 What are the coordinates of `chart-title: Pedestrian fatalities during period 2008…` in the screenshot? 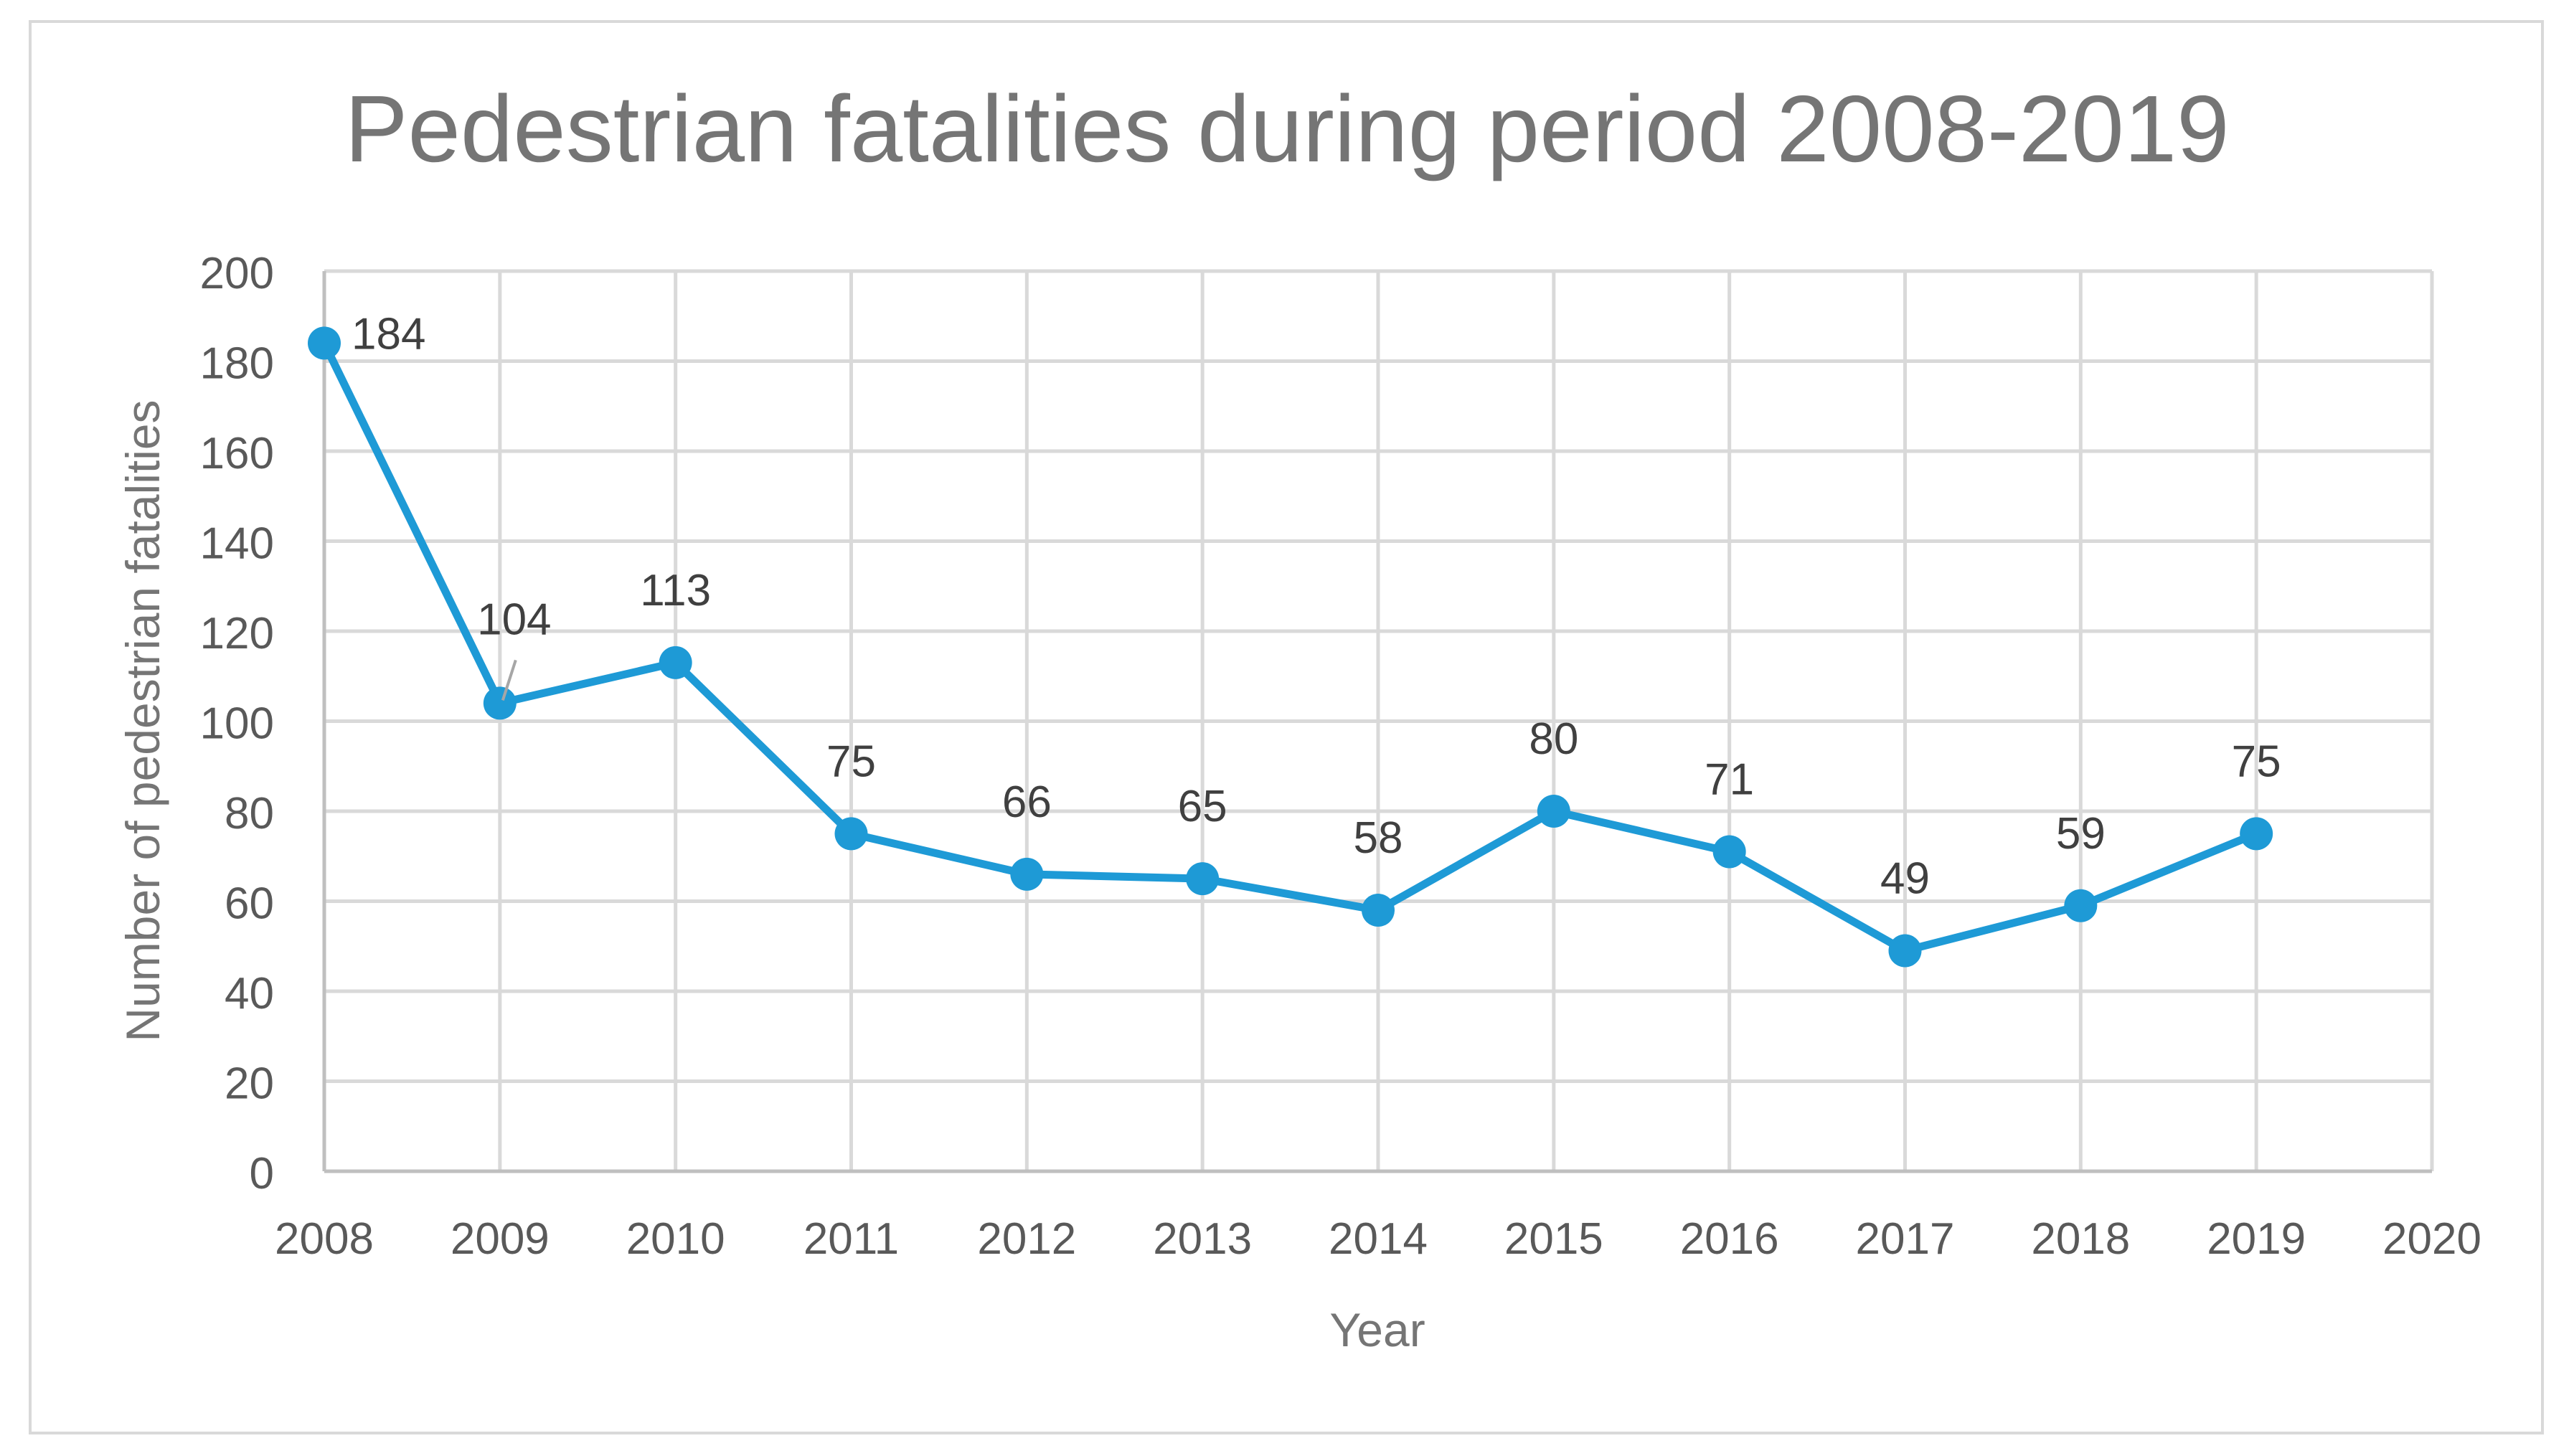 It's located at (1286, 128).